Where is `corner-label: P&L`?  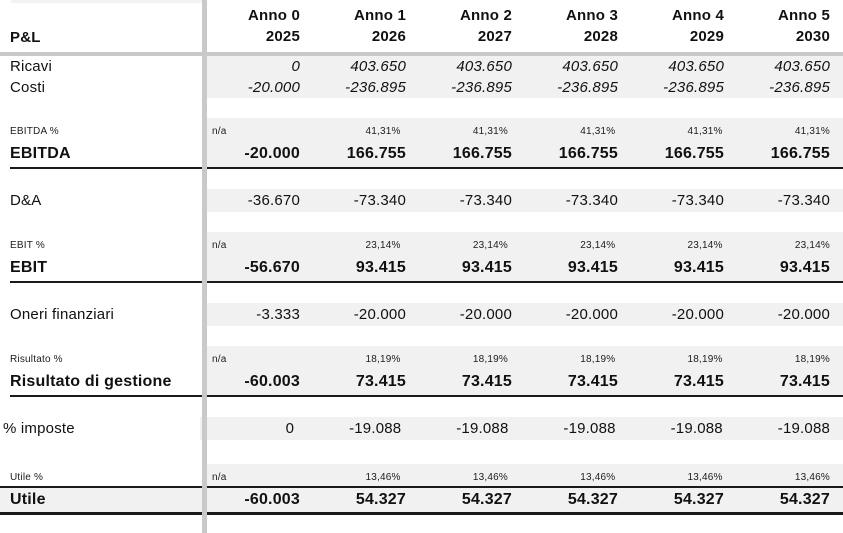 corner-label: P&L is located at coordinates (25, 37).